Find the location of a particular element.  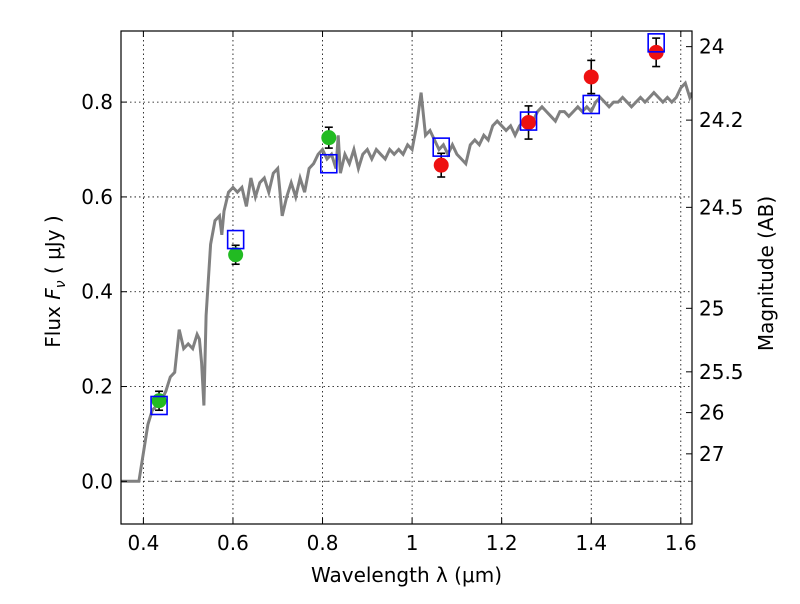

right-tick-label: 26 is located at coordinates (711, 413).